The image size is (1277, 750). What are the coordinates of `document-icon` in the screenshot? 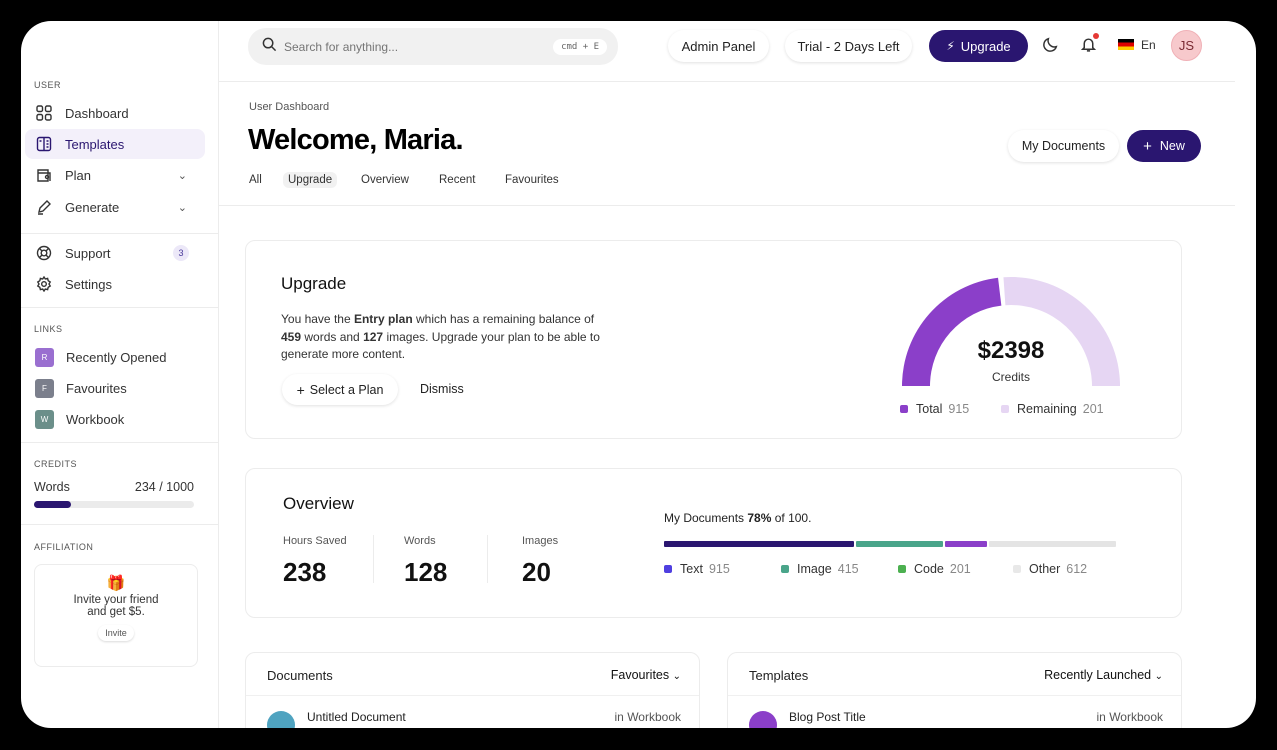 It's located at (281, 719).